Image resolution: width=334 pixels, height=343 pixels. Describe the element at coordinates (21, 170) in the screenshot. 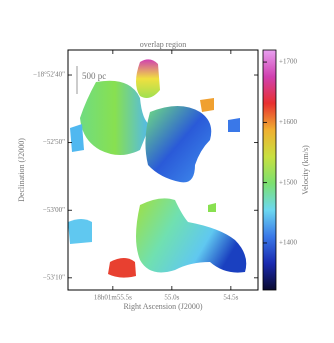

I see `y-axis-label: Declination (J2000)` at that location.